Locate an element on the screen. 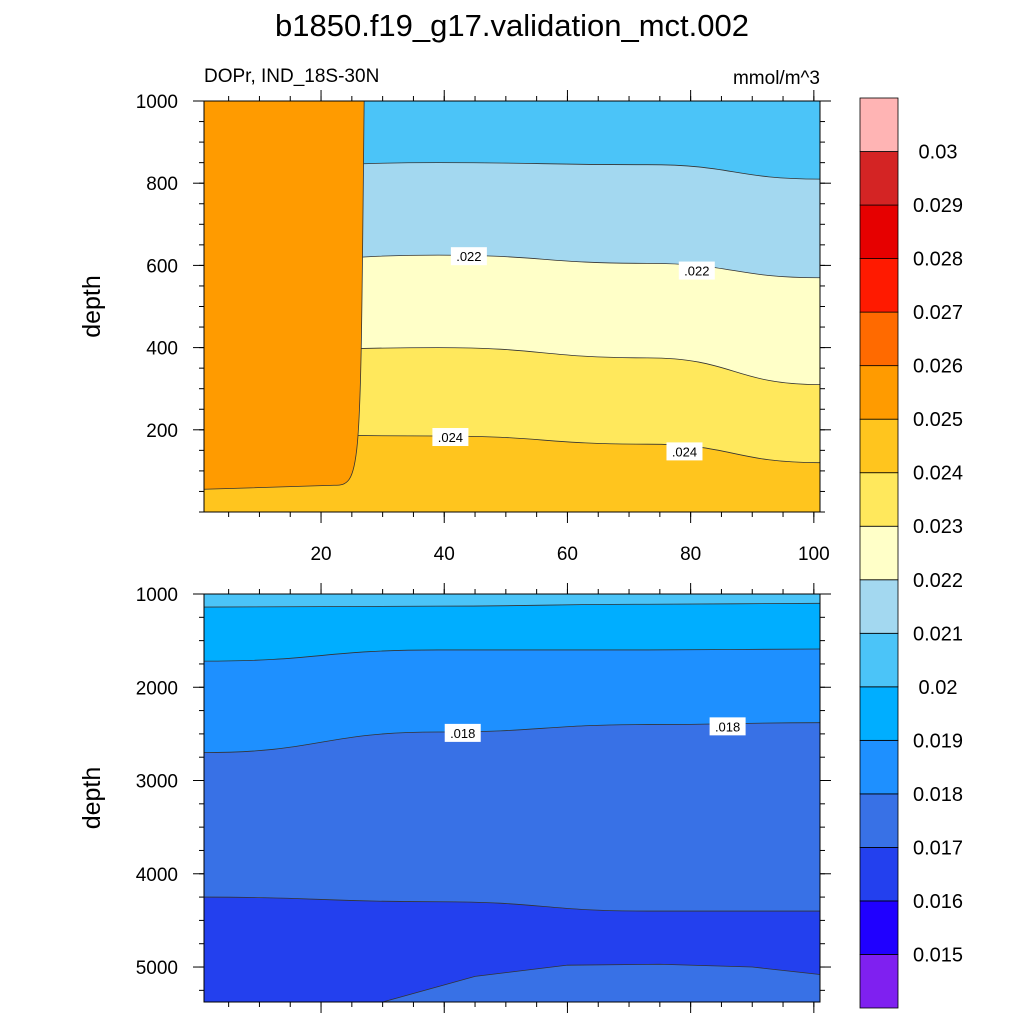 This screenshot has height=1024, width=1024. y-tick-label: 600 is located at coordinates (162, 266).